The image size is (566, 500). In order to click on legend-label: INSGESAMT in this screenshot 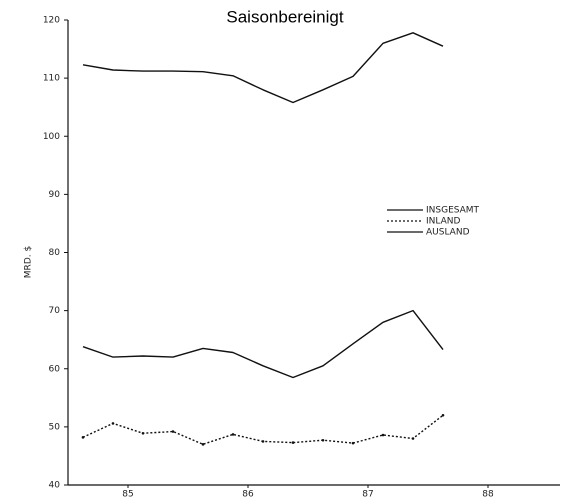, I will do `click(453, 211)`.